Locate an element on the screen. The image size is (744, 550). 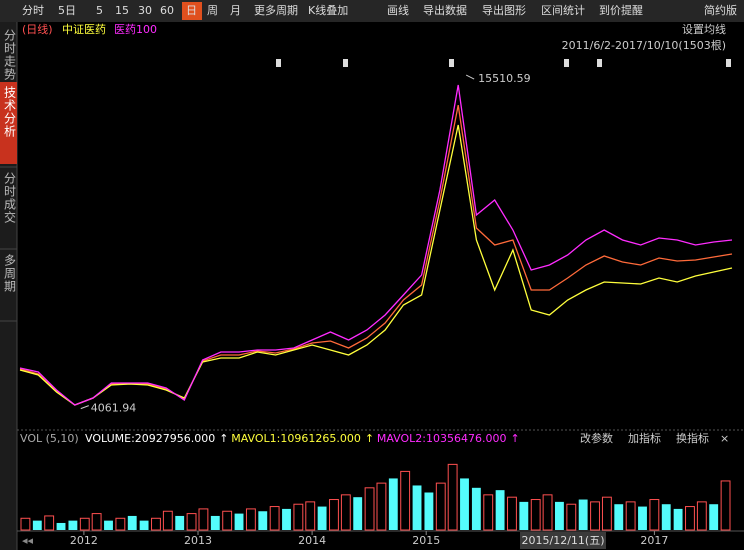
range-label: 2011/6/2-2017/10/10(1503根) is located at coordinates (644, 45).